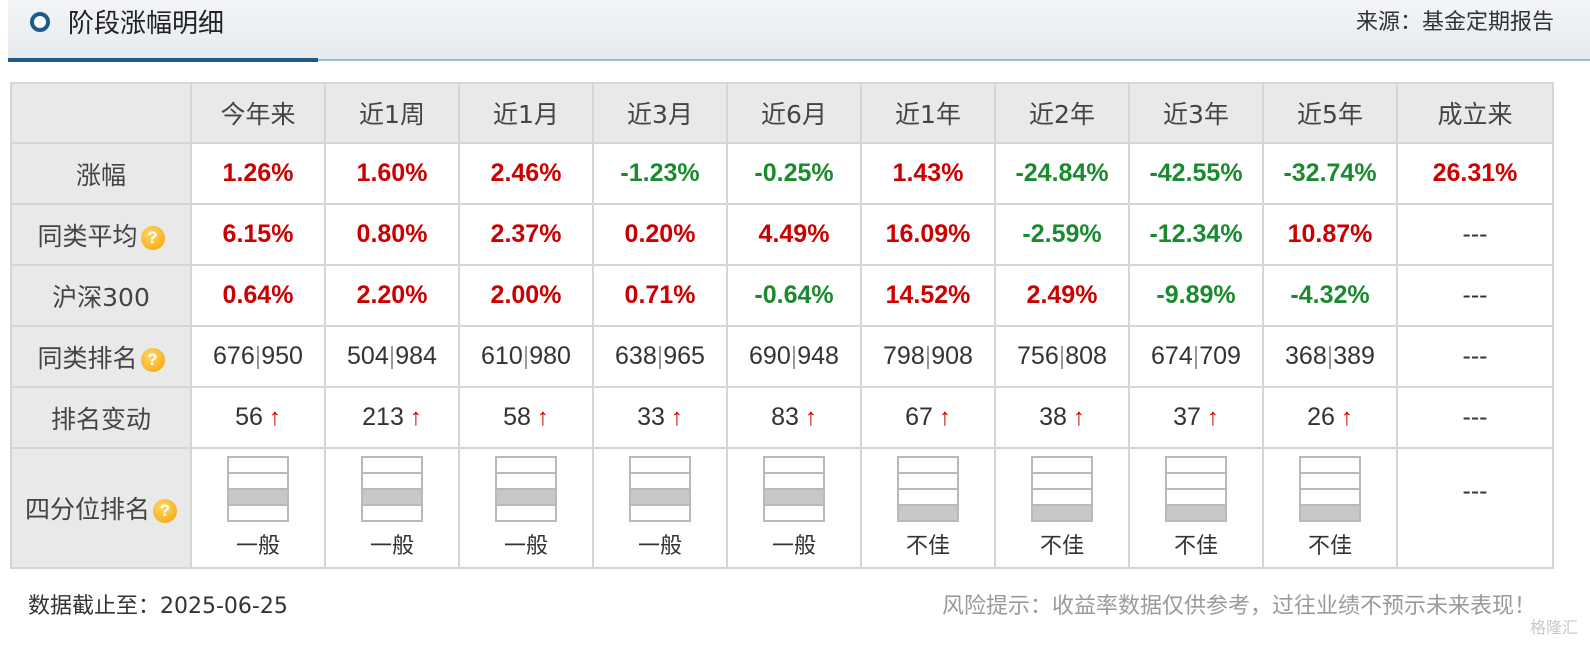 This screenshot has width=1590, height=650. Describe the element at coordinates (1220, 356) in the screenshot. I see `rank-total: 709` at that location.